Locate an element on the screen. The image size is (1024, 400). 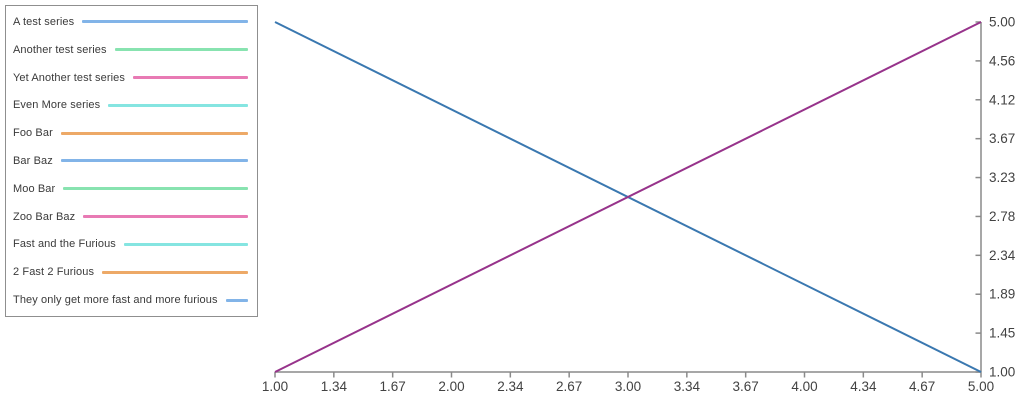
x-tick-label: 4.00 is located at coordinates (804, 386).